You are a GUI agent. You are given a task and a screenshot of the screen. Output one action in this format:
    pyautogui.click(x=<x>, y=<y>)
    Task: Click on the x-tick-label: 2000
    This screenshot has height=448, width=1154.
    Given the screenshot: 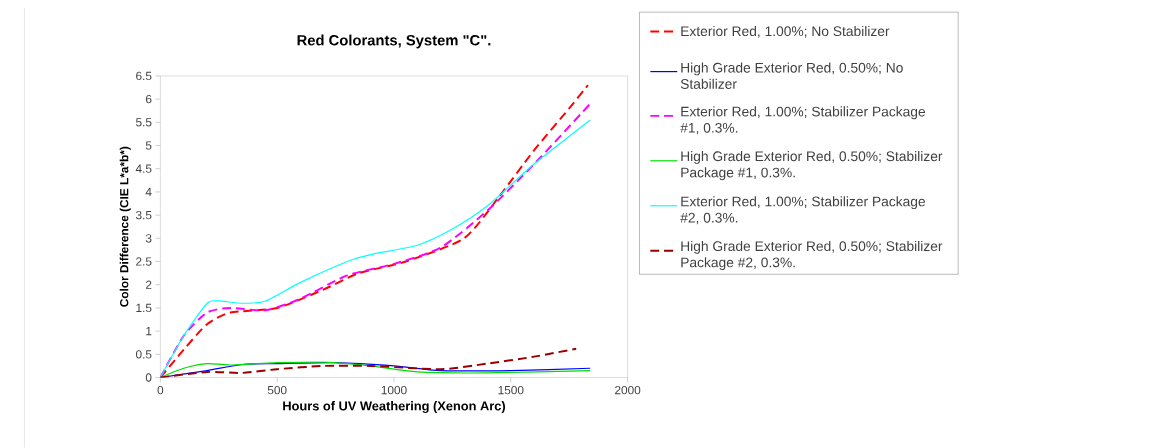 What is the action you would take?
    pyautogui.click(x=628, y=390)
    